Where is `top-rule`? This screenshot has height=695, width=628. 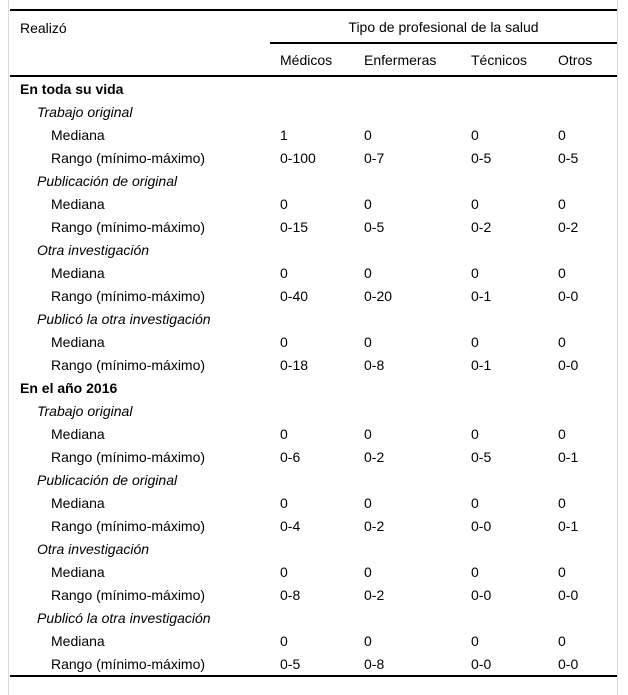
top-rule is located at coordinates (313, 10).